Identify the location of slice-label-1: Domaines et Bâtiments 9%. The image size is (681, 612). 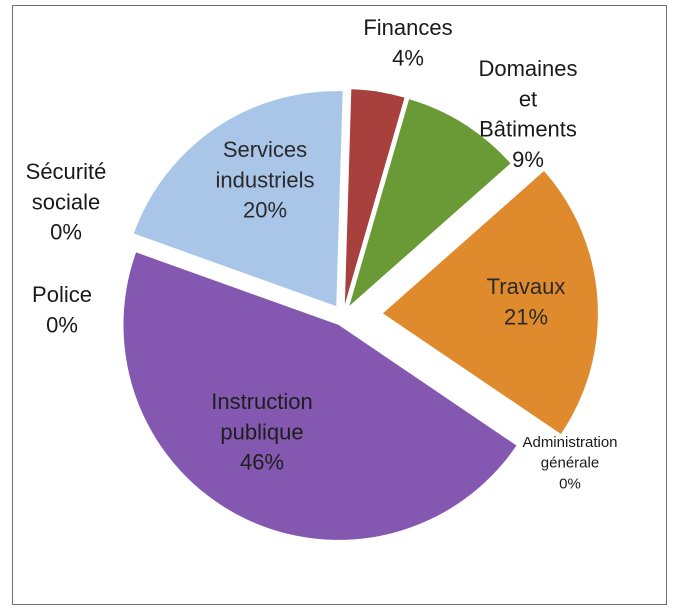
(527, 114).